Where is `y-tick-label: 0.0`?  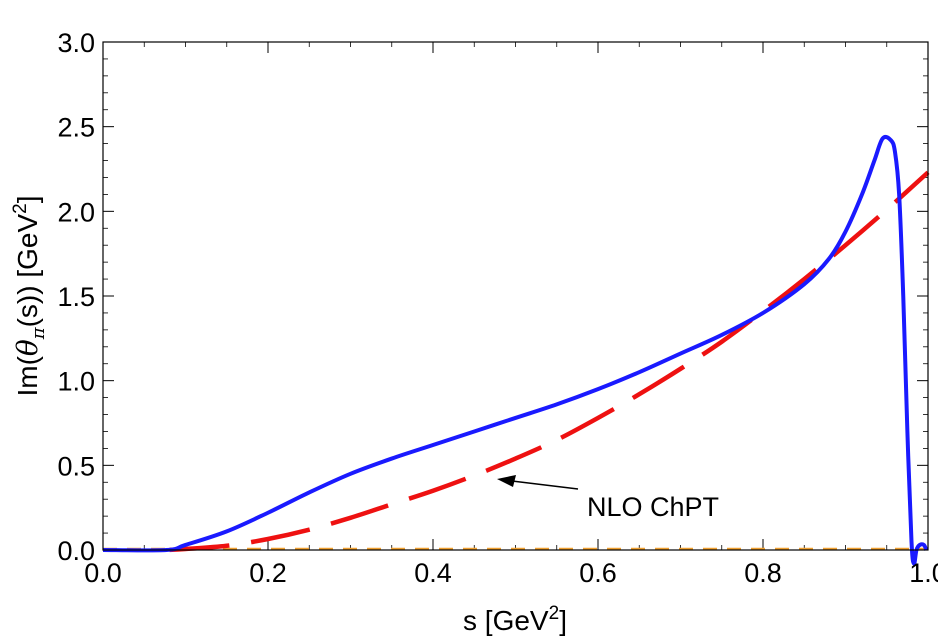
y-tick-label: 0.0 is located at coordinates (76, 551).